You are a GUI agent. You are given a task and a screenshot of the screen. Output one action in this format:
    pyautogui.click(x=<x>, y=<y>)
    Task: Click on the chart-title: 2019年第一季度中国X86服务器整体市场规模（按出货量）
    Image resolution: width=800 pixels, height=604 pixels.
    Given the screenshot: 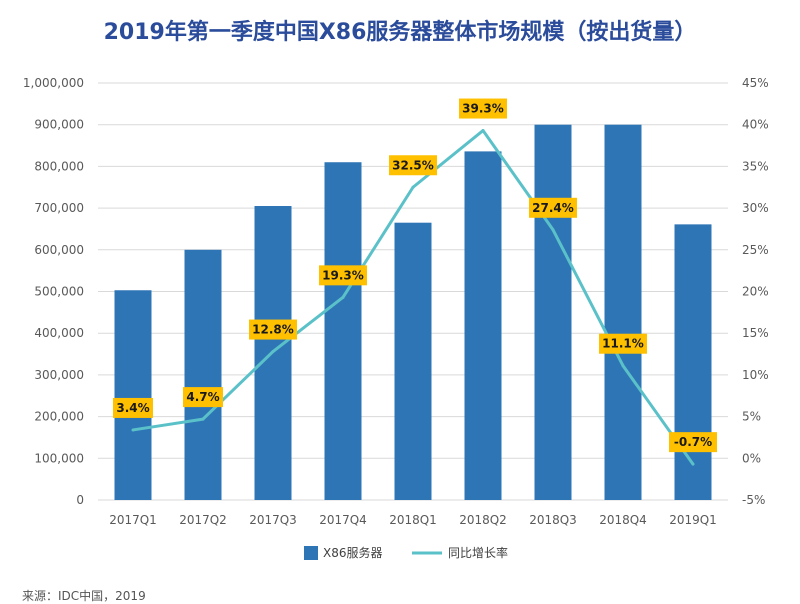 What is the action you would take?
    pyautogui.click(x=400, y=32)
    